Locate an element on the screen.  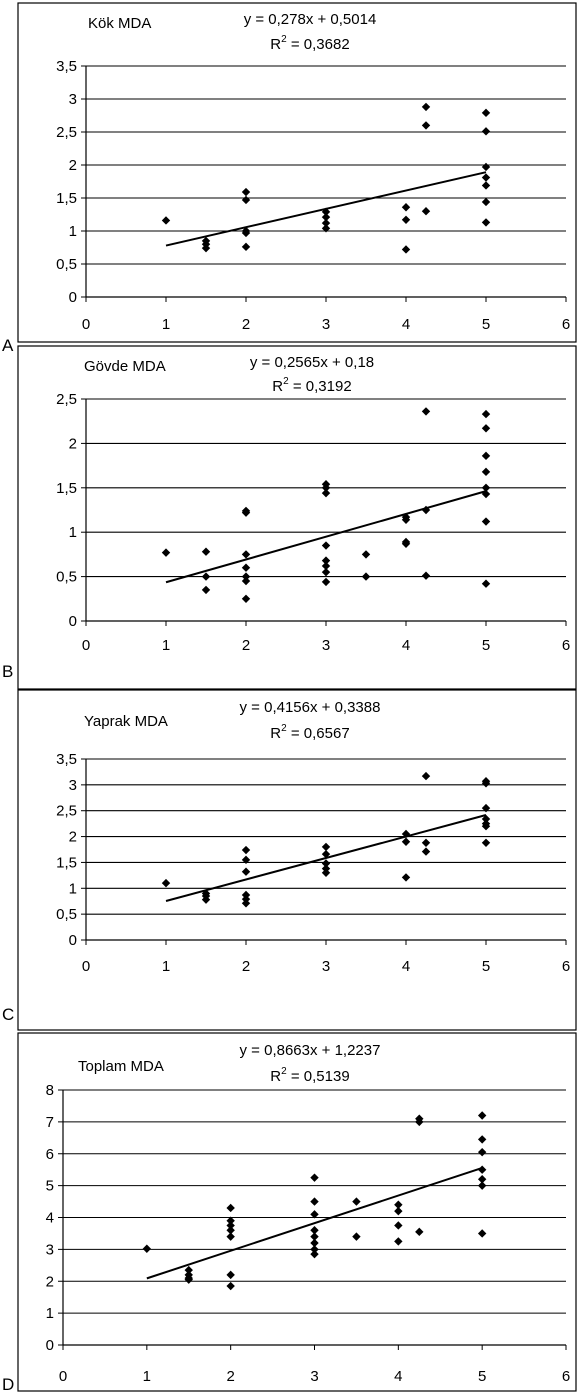
x-tick-label: 6 is located at coordinates (566, 324).